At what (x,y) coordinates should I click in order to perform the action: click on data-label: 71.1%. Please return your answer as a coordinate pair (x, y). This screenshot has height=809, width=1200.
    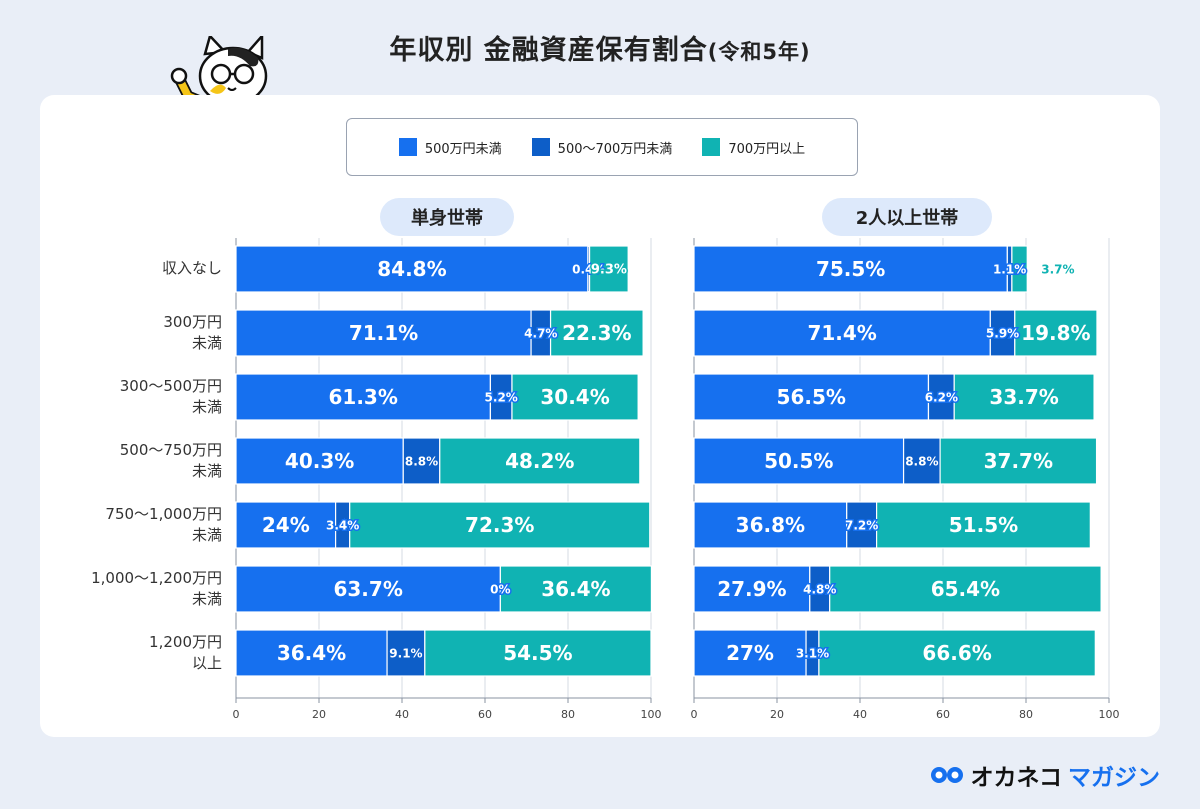
    Looking at the image, I should click on (383, 333).